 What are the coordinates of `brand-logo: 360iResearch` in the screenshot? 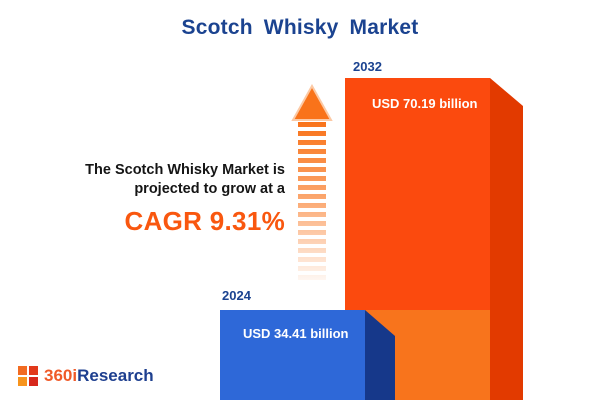 It's located at (86, 376).